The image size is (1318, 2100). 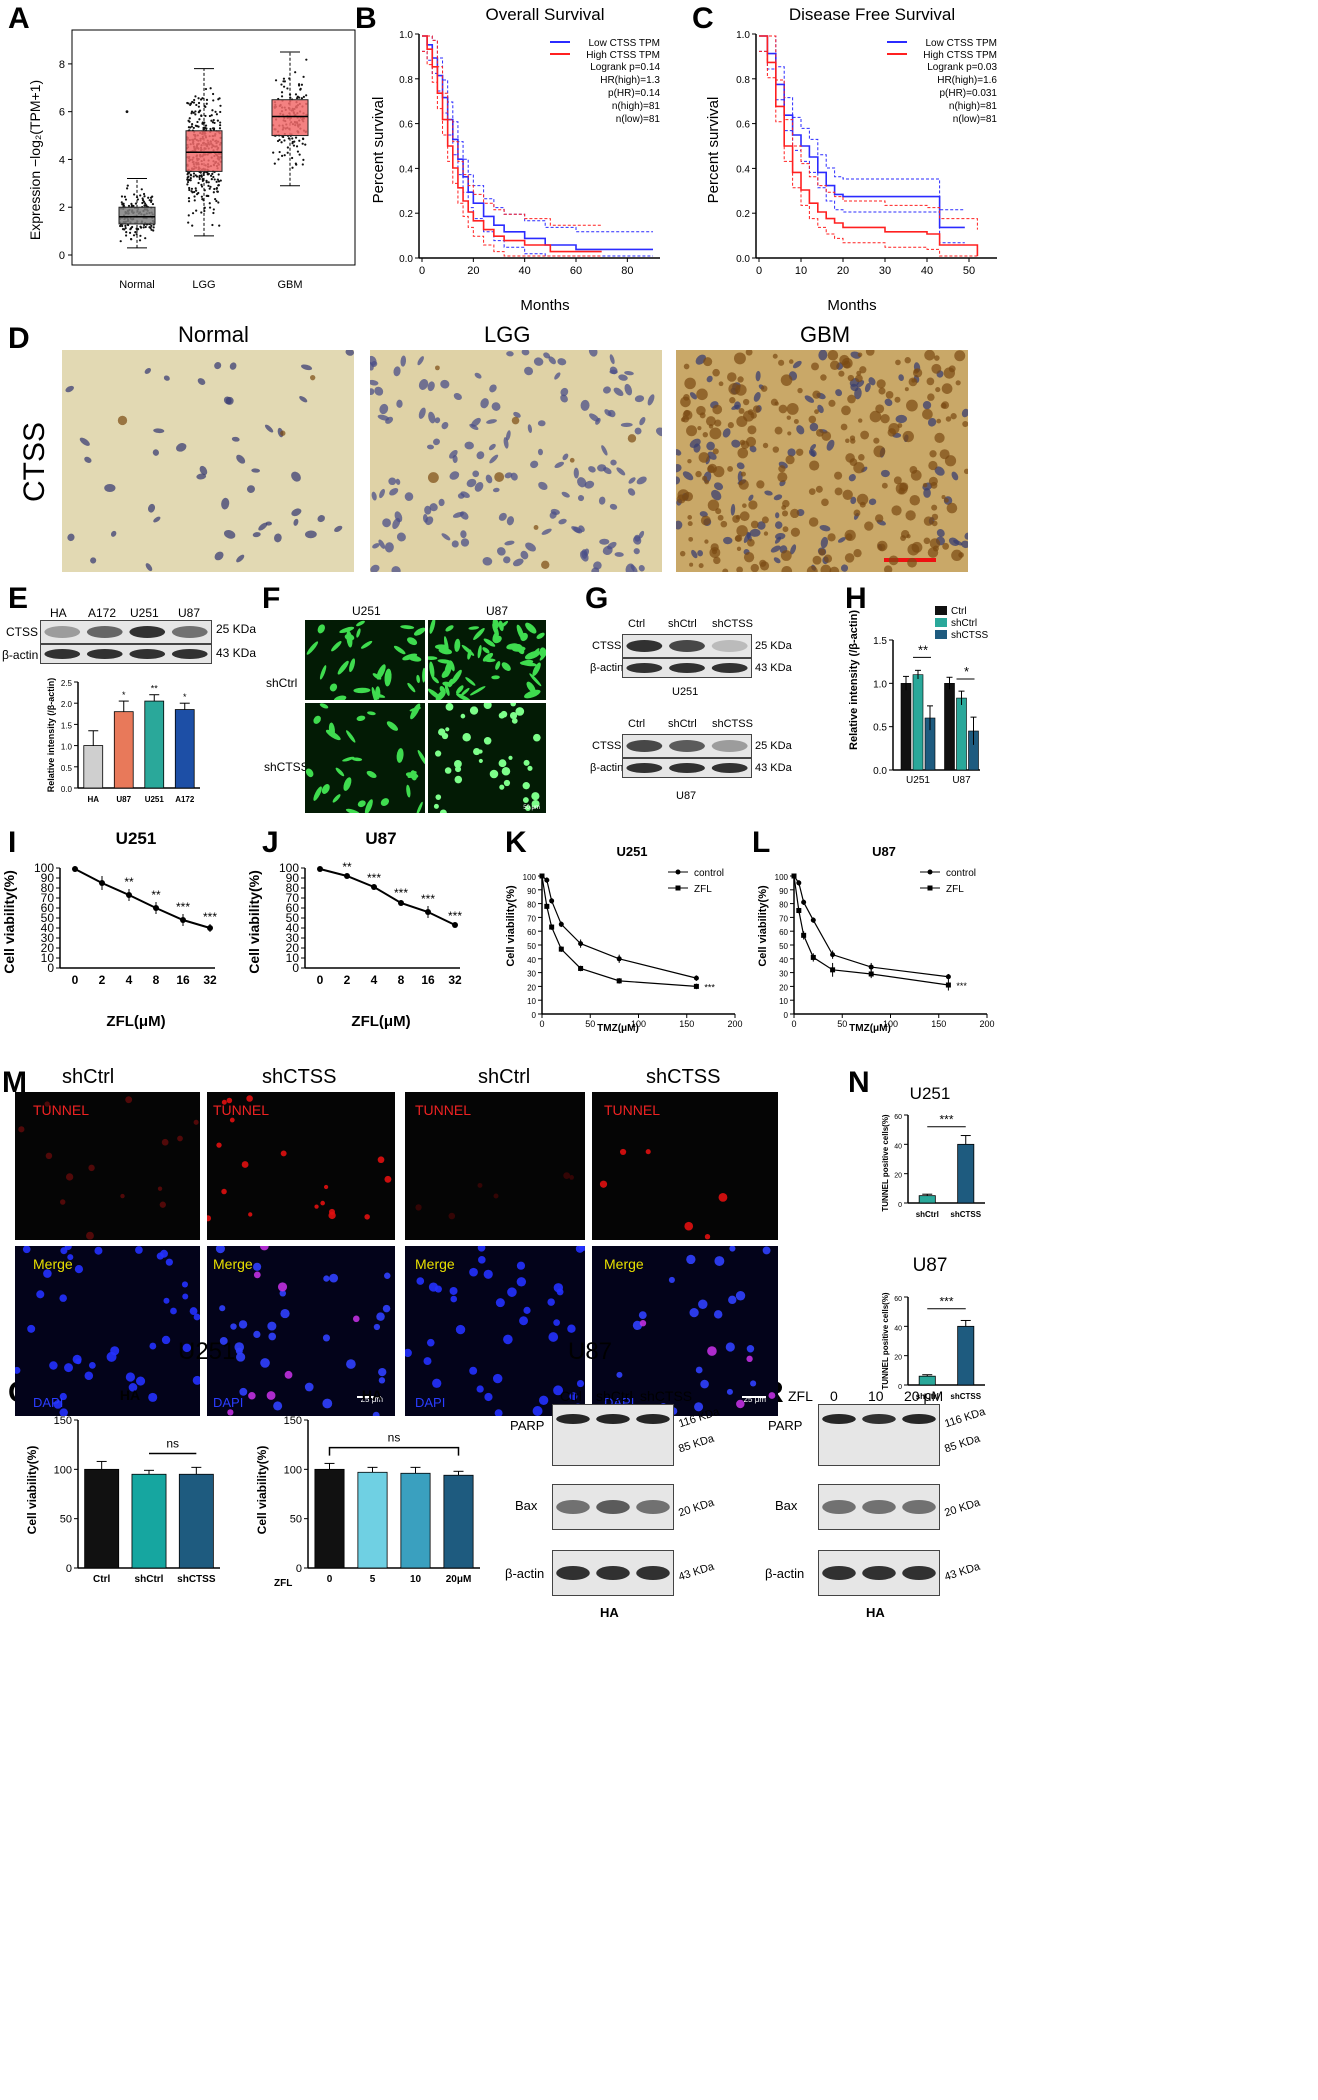 What do you see at coordinates (293, 928) in the screenshot?
I see `chart-j-ytick-label: 40` at bounding box center [293, 928].